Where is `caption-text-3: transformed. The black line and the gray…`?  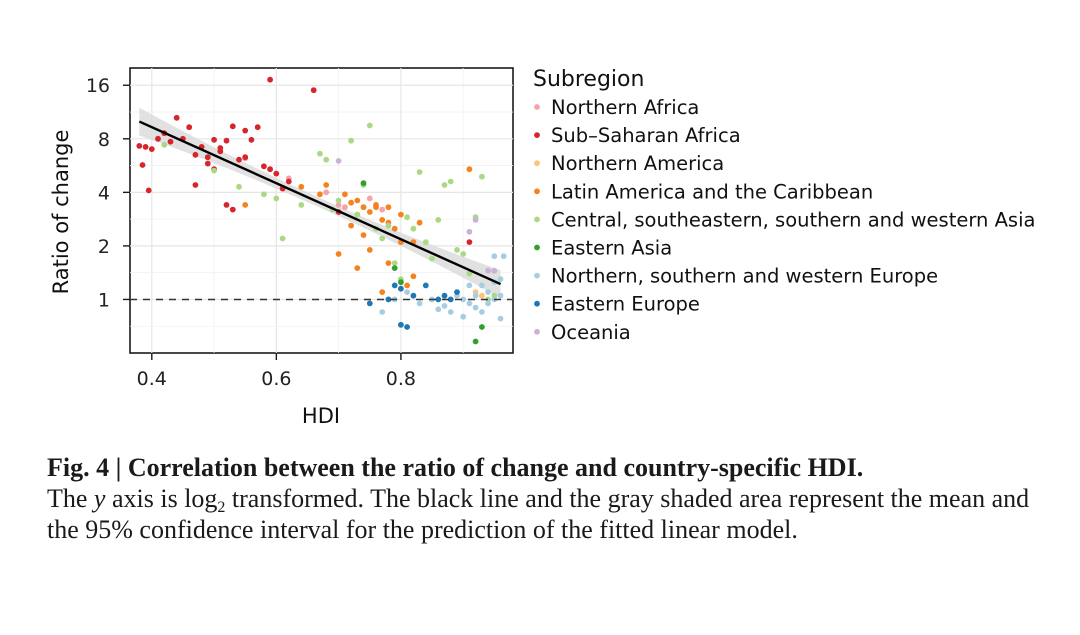 caption-text-3: transformed. The black line and the gray… is located at coordinates (538, 514).